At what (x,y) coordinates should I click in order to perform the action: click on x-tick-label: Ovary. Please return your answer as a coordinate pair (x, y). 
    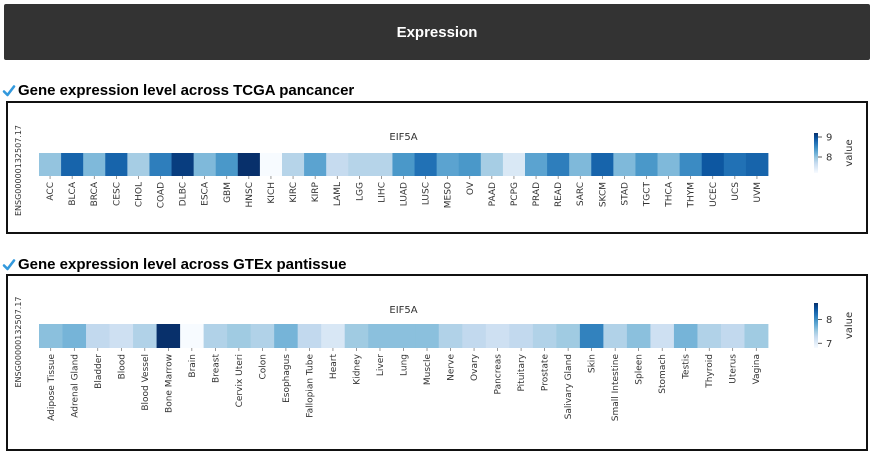
    Looking at the image, I should click on (475, 367).